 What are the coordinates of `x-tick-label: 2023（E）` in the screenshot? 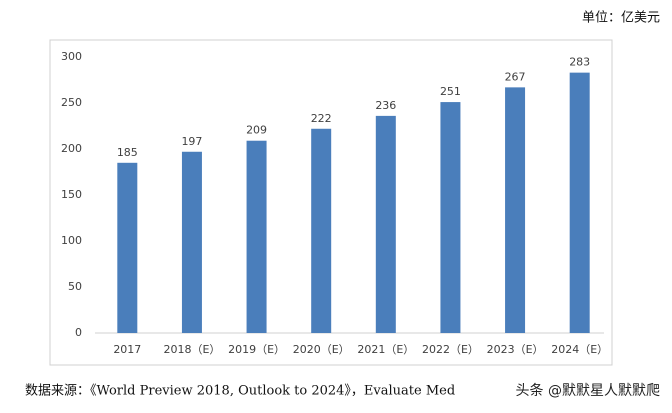 It's located at (515, 349).